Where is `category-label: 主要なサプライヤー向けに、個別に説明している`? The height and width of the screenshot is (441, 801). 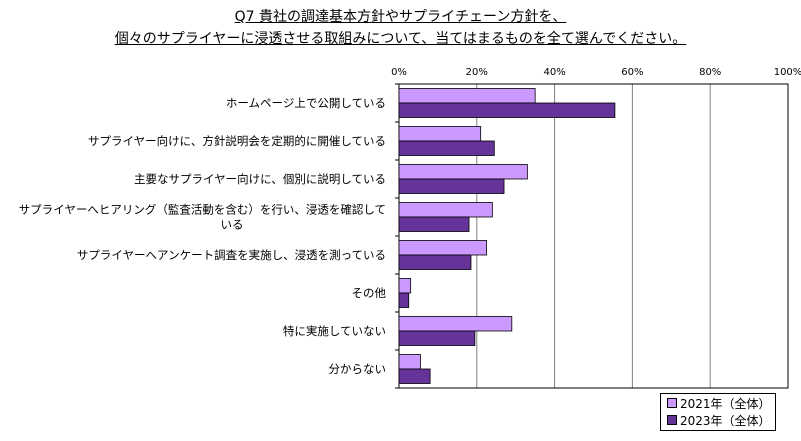
category-label: 主要なサプライヤー向けに、個別に説明している is located at coordinates (260, 179).